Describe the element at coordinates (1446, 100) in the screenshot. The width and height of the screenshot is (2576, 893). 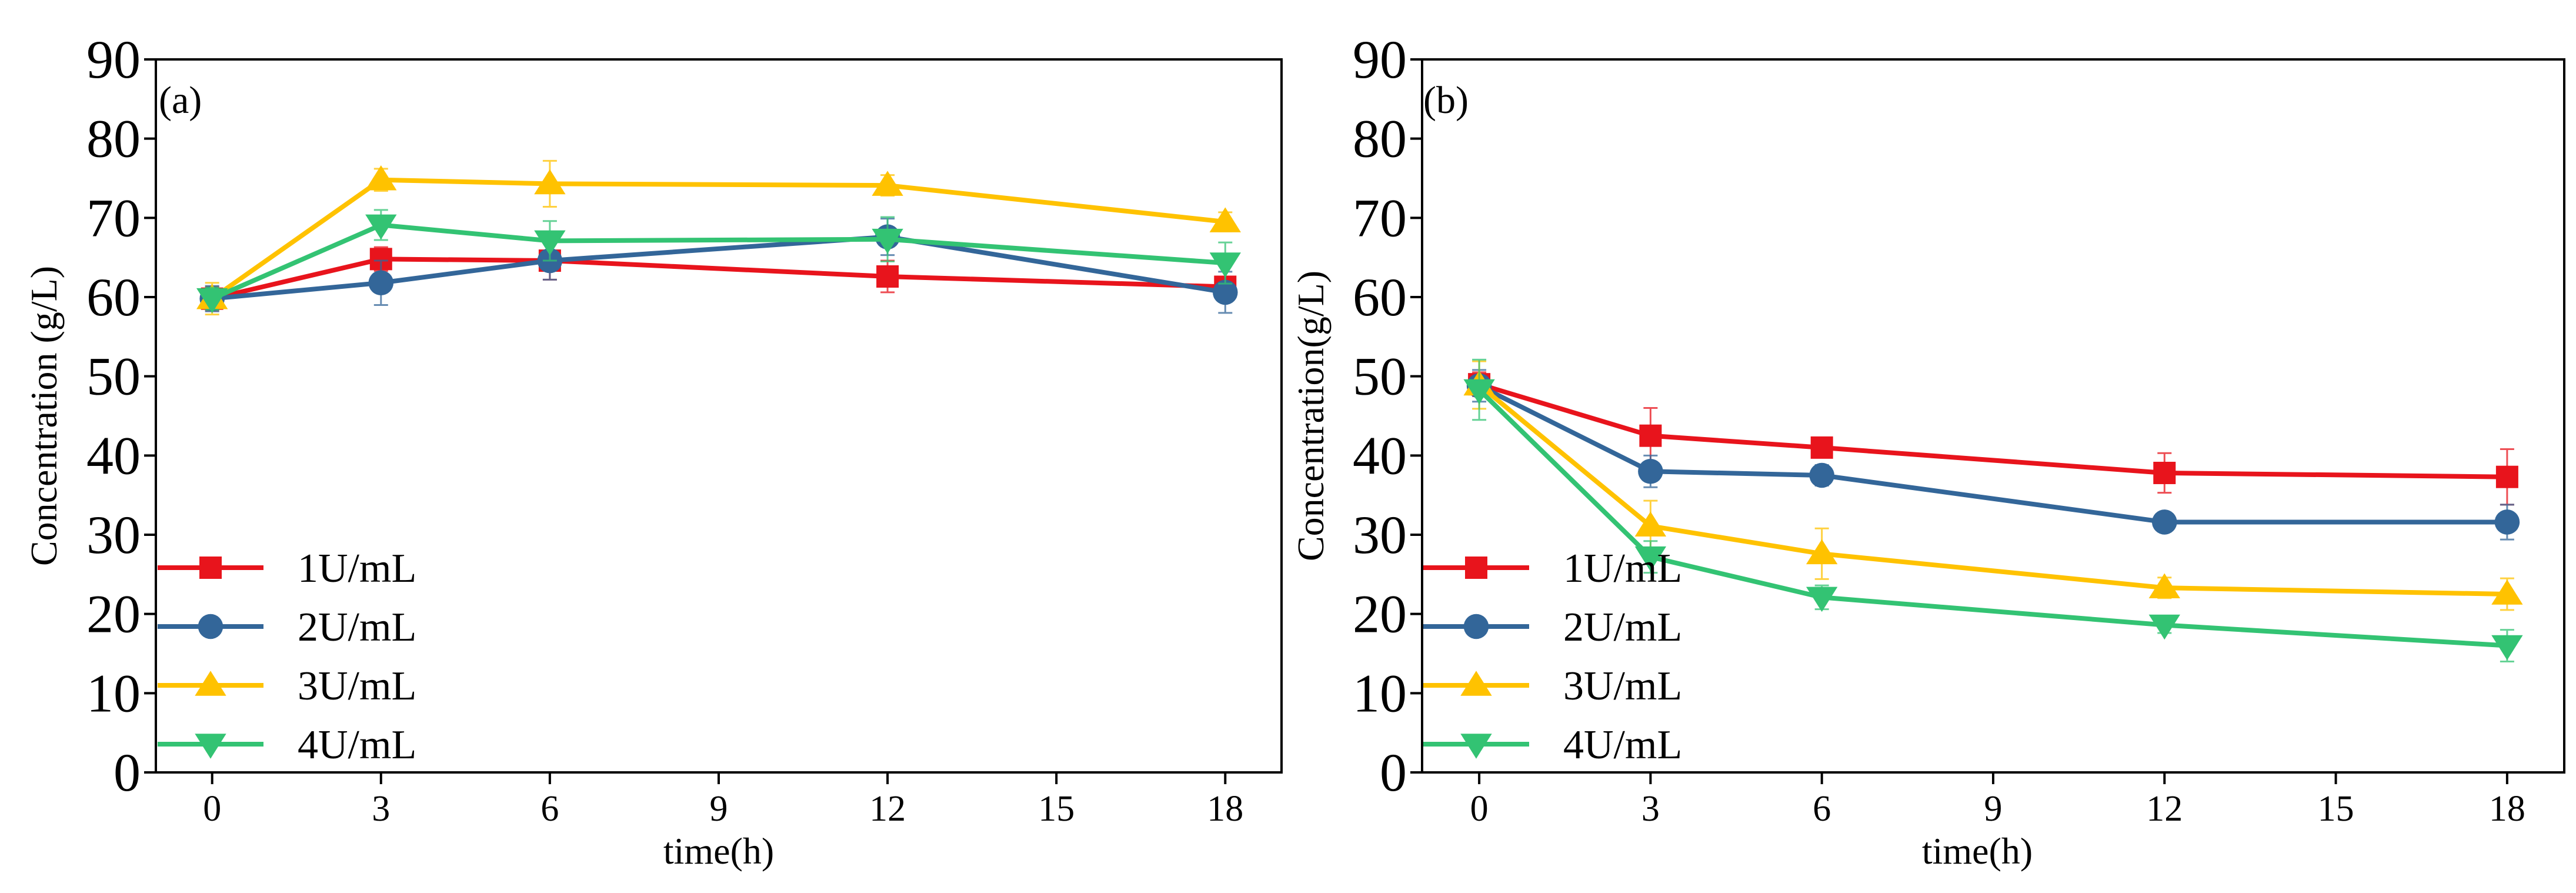
I see `panel-label: (b)` at that location.